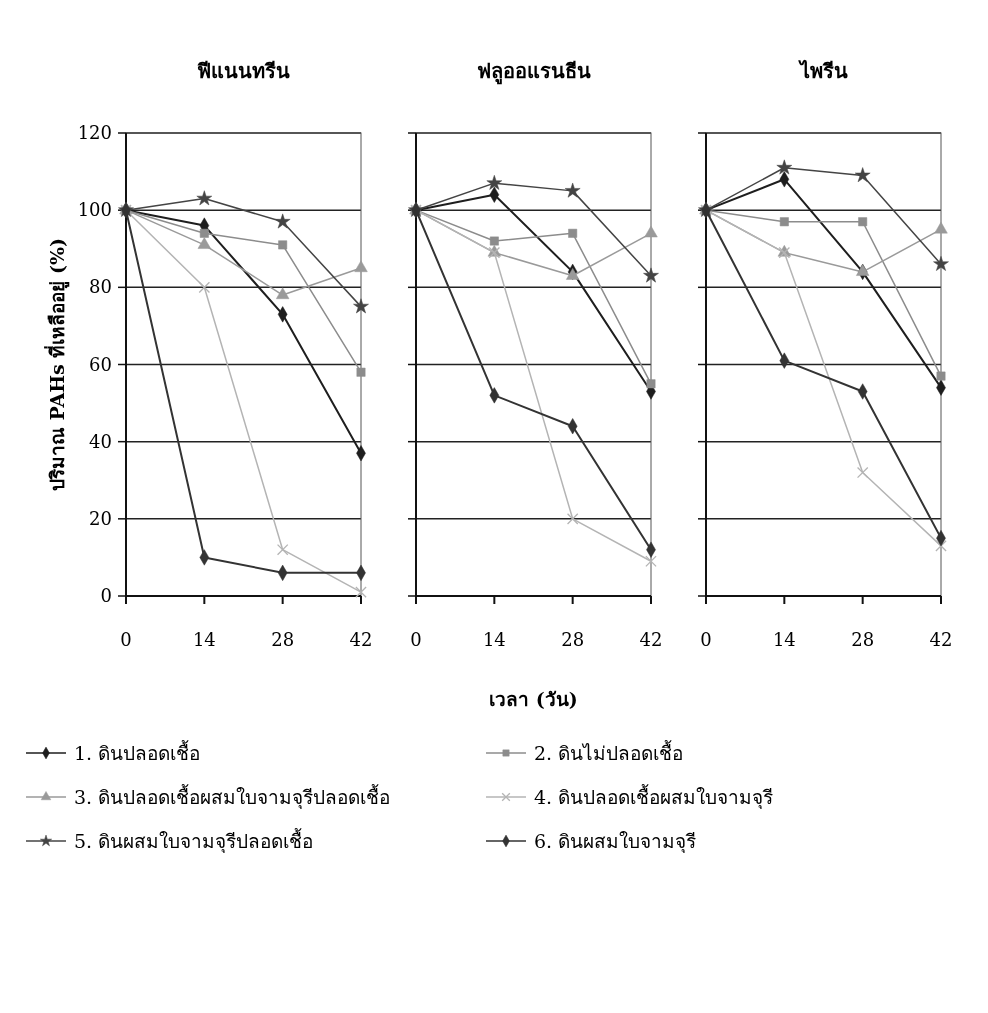 The image size is (988, 1013). Describe the element at coordinates (57, 364) in the screenshot. I see `y-axis-title: ปริมาณ PAHs ที่เหลืออยู่ (%)` at that location.